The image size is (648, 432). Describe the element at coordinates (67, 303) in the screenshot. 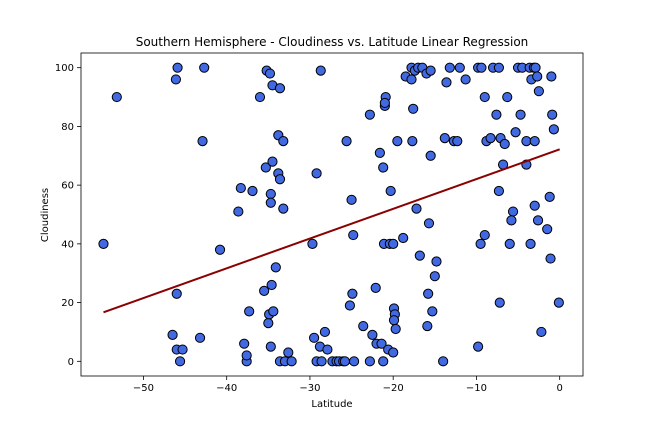

I see `y-tick-label: 20` at that location.